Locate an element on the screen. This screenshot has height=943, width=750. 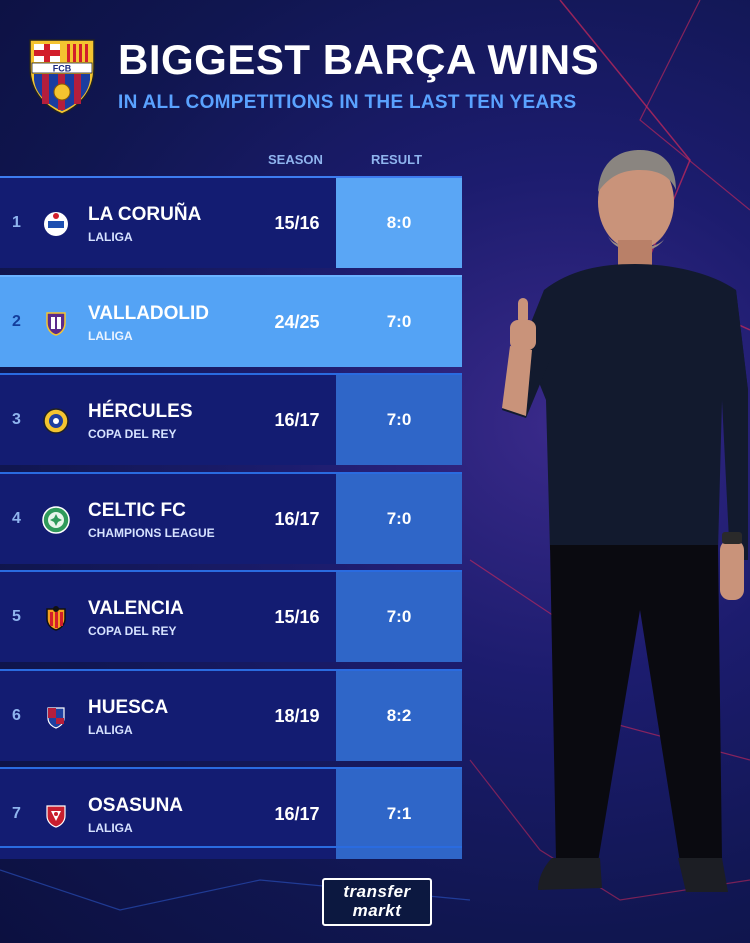
valencia-crest-icon is located at coordinates (56, 618).